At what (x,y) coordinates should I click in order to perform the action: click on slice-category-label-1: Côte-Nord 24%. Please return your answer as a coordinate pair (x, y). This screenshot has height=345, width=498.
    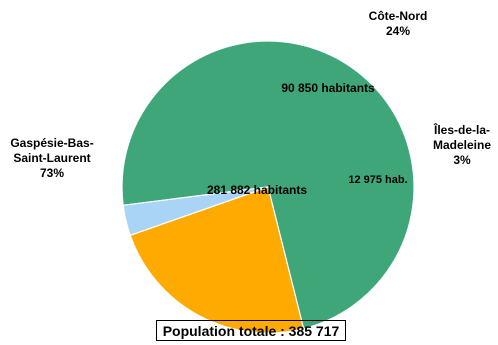
    Looking at the image, I should click on (398, 23).